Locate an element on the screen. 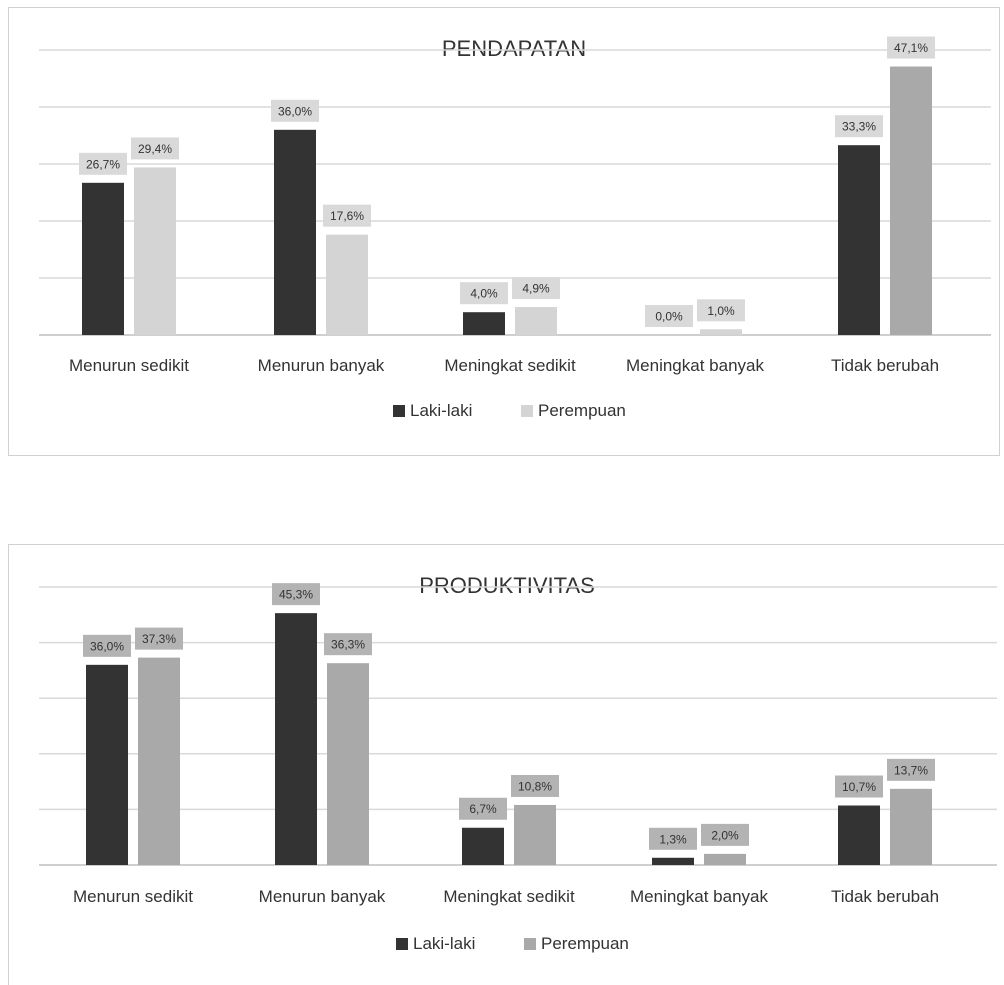 This screenshot has height=985, width=1004. data-label: 37,3% is located at coordinates (159, 639).